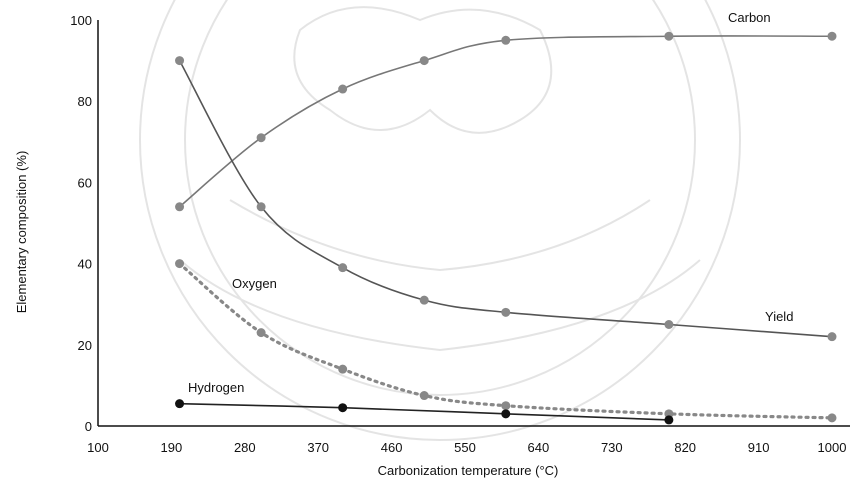 The height and width of the screenshot is (483, 867). I want to click on x-tick-labels: 100 190 280 370 460 550 640 730 820 910 1000, so click(466, 447).